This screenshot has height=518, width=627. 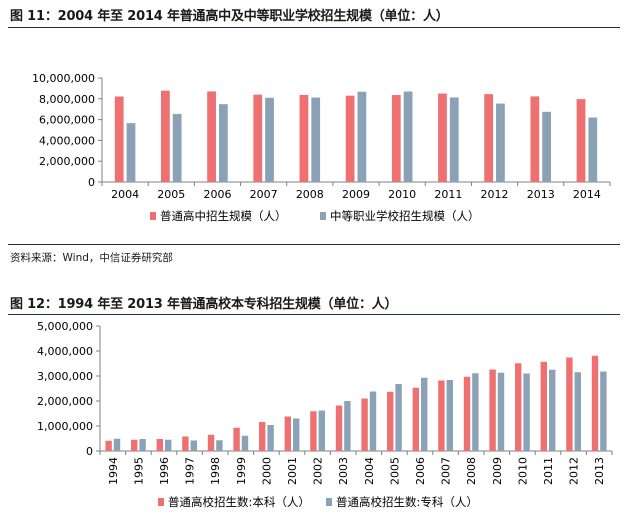 I want to click on chart2-x-tick-label: 2013, so click(x=599, y=471).